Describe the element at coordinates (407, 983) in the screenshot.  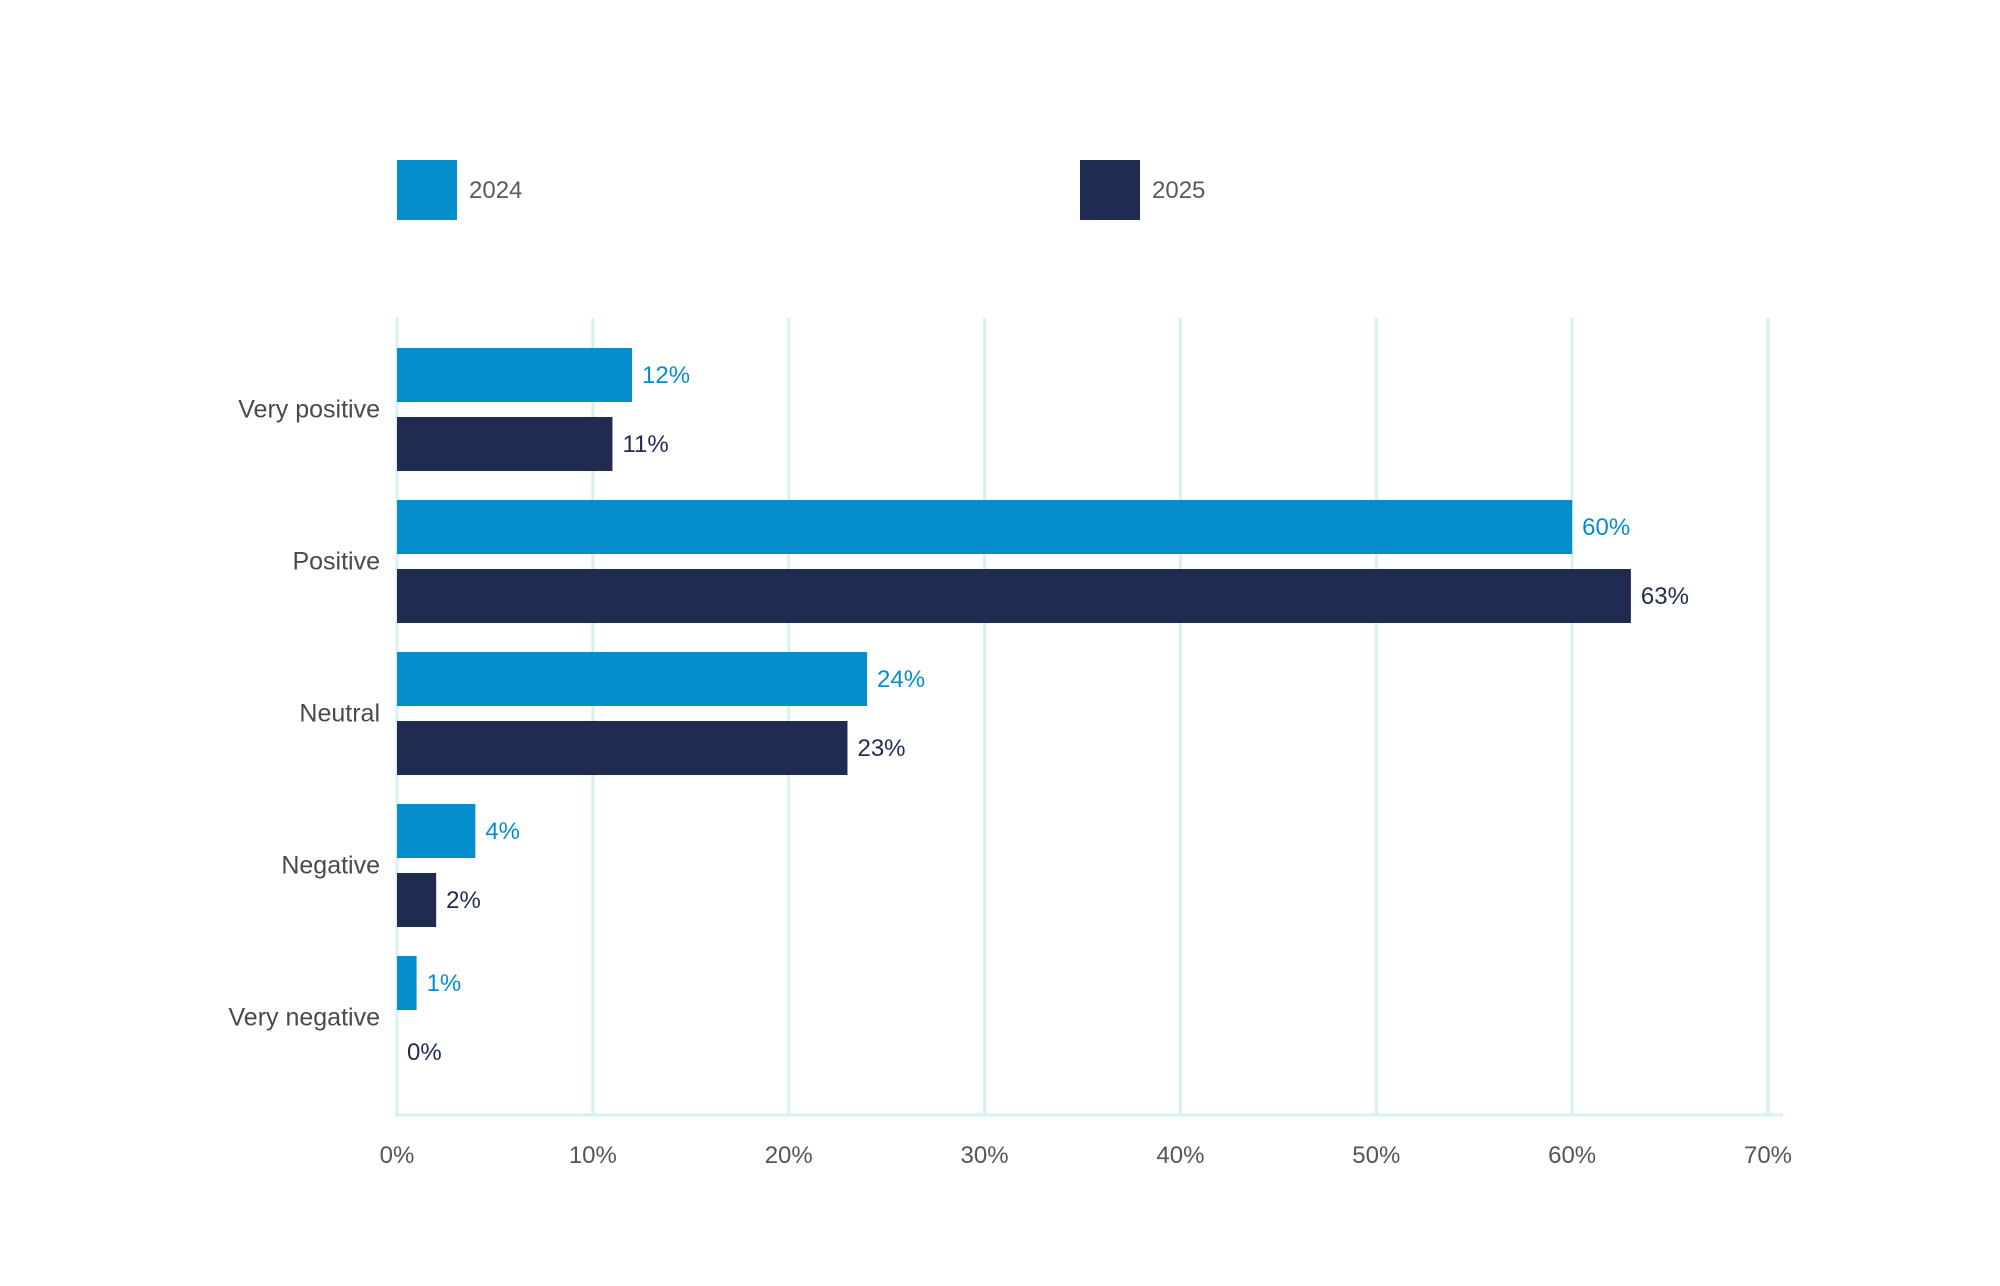
I see `bar-2024-very-negative` at that location.